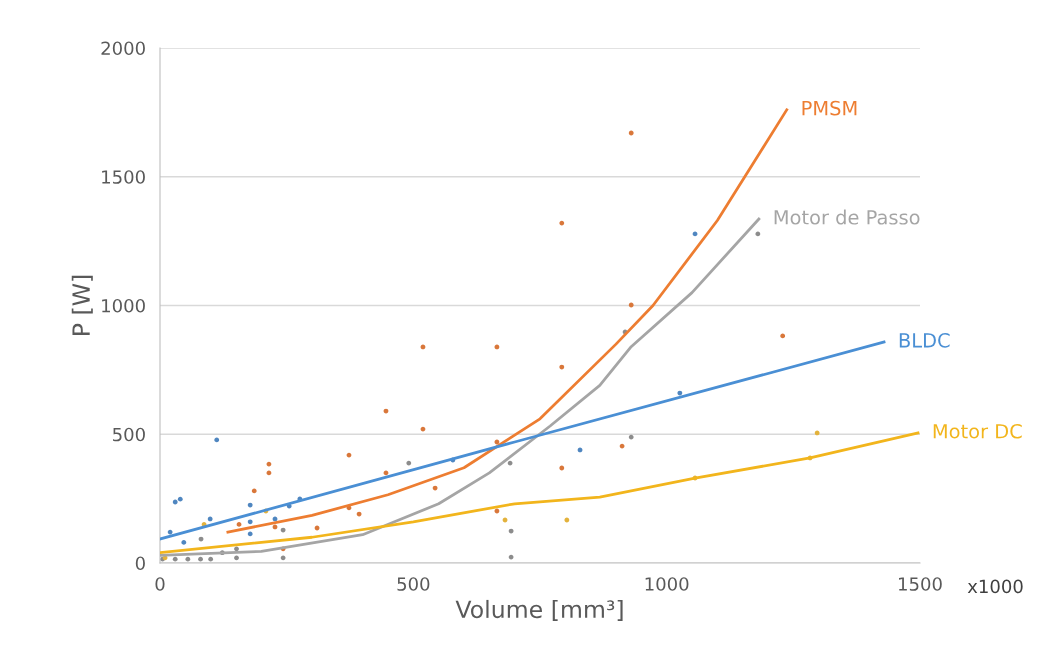 The height and width of the screenshot is (666, 1051). What do you see at coordinates (129, 434) in the screenshot?
I see `y-tick-label: 500` at bounding box center [129, 434].